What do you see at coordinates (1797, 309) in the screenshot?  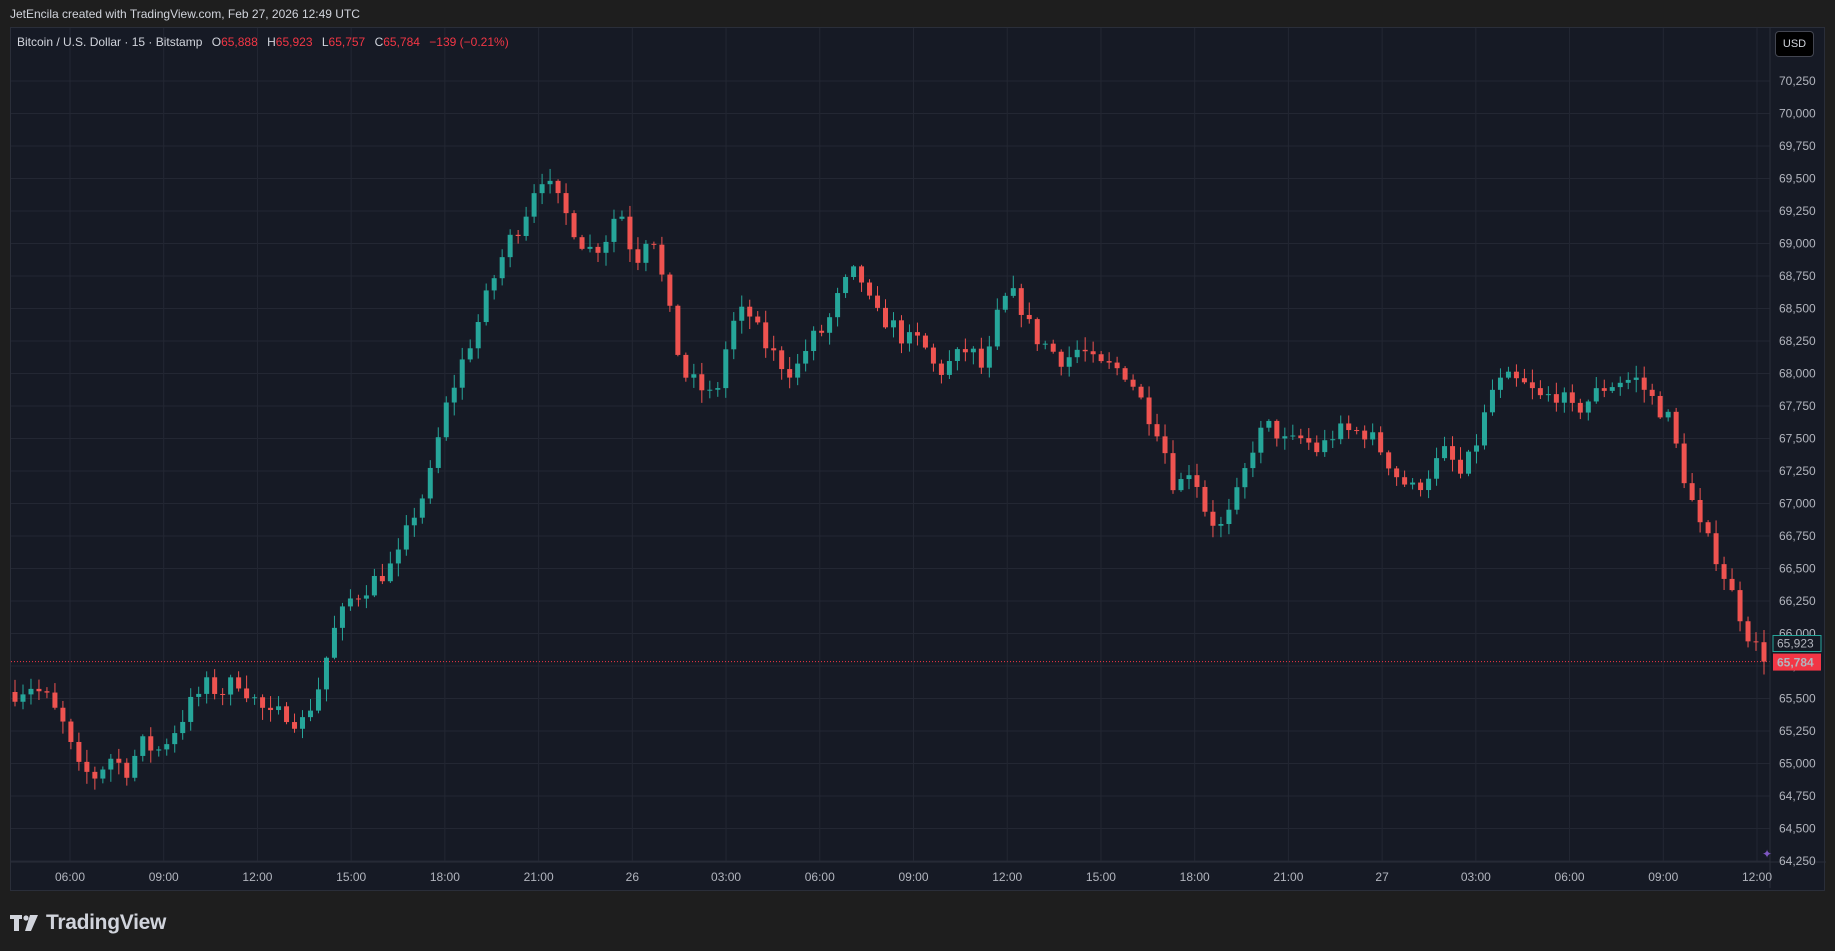 I see `y-tick-label: 68,500` at bounding box center [1797, 309].